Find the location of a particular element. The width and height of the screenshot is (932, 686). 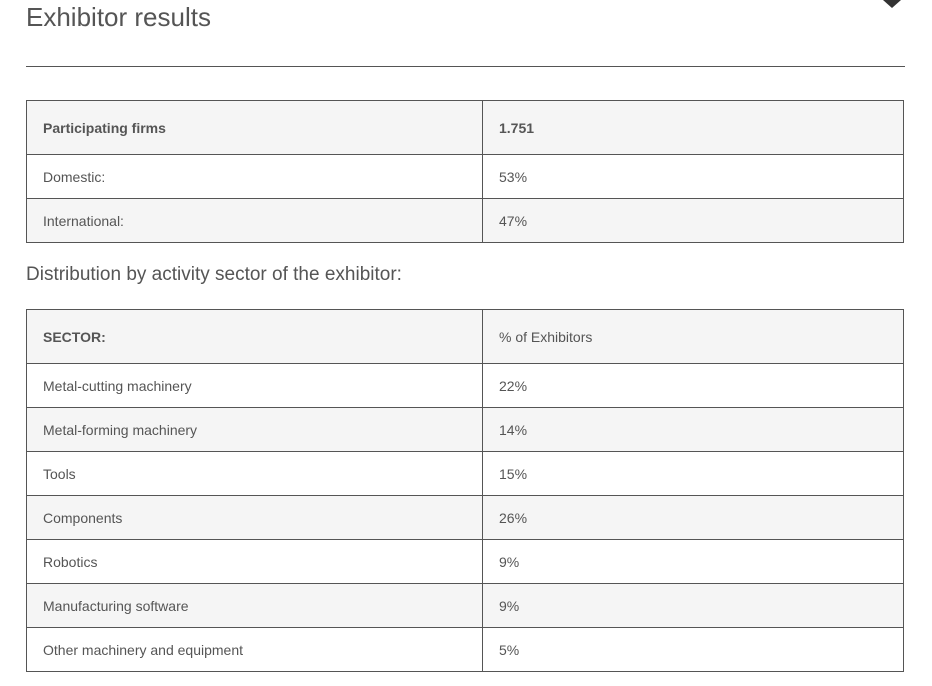

table-row: Components 26% is located at coordinates (465, 517).